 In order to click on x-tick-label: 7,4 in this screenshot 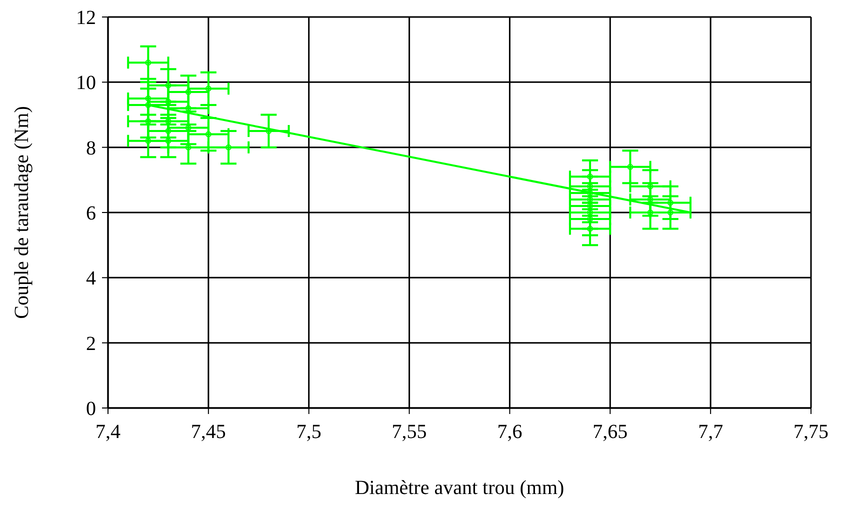, I will do `click(108, 432)`.